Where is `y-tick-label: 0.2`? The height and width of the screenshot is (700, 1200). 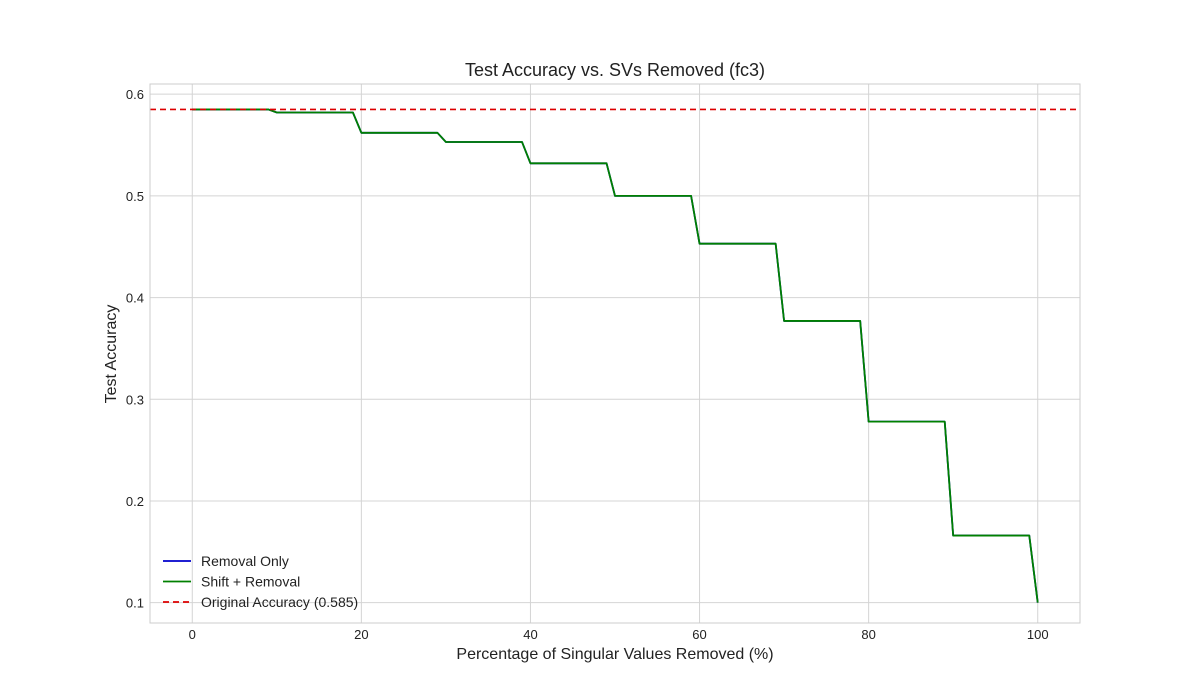 y-tick-label: 0.2 is located at coordinates (135, 501).